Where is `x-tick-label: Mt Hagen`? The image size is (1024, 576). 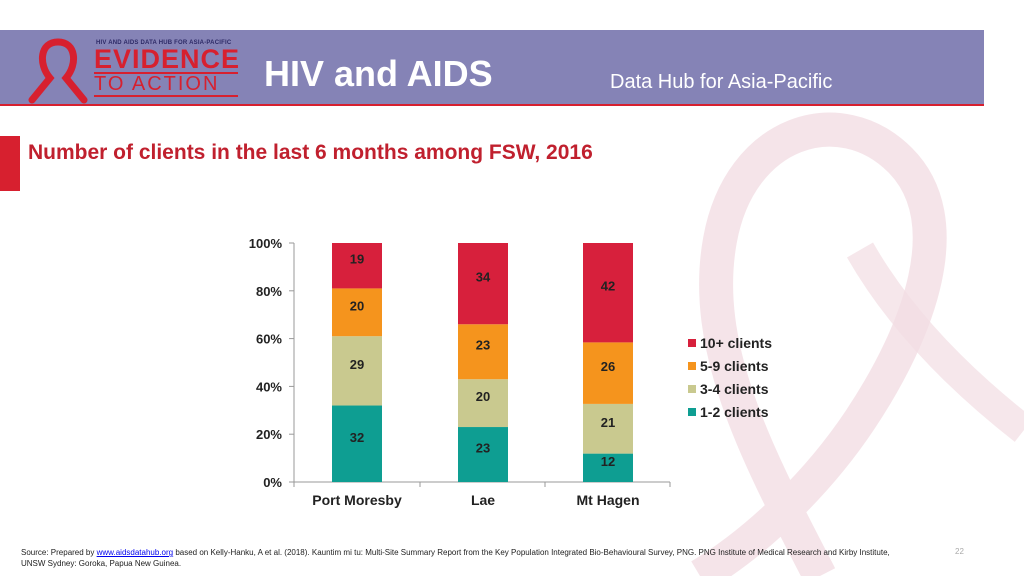 x-tick-label: Mt Hagen is located at coordinates (608, 500).